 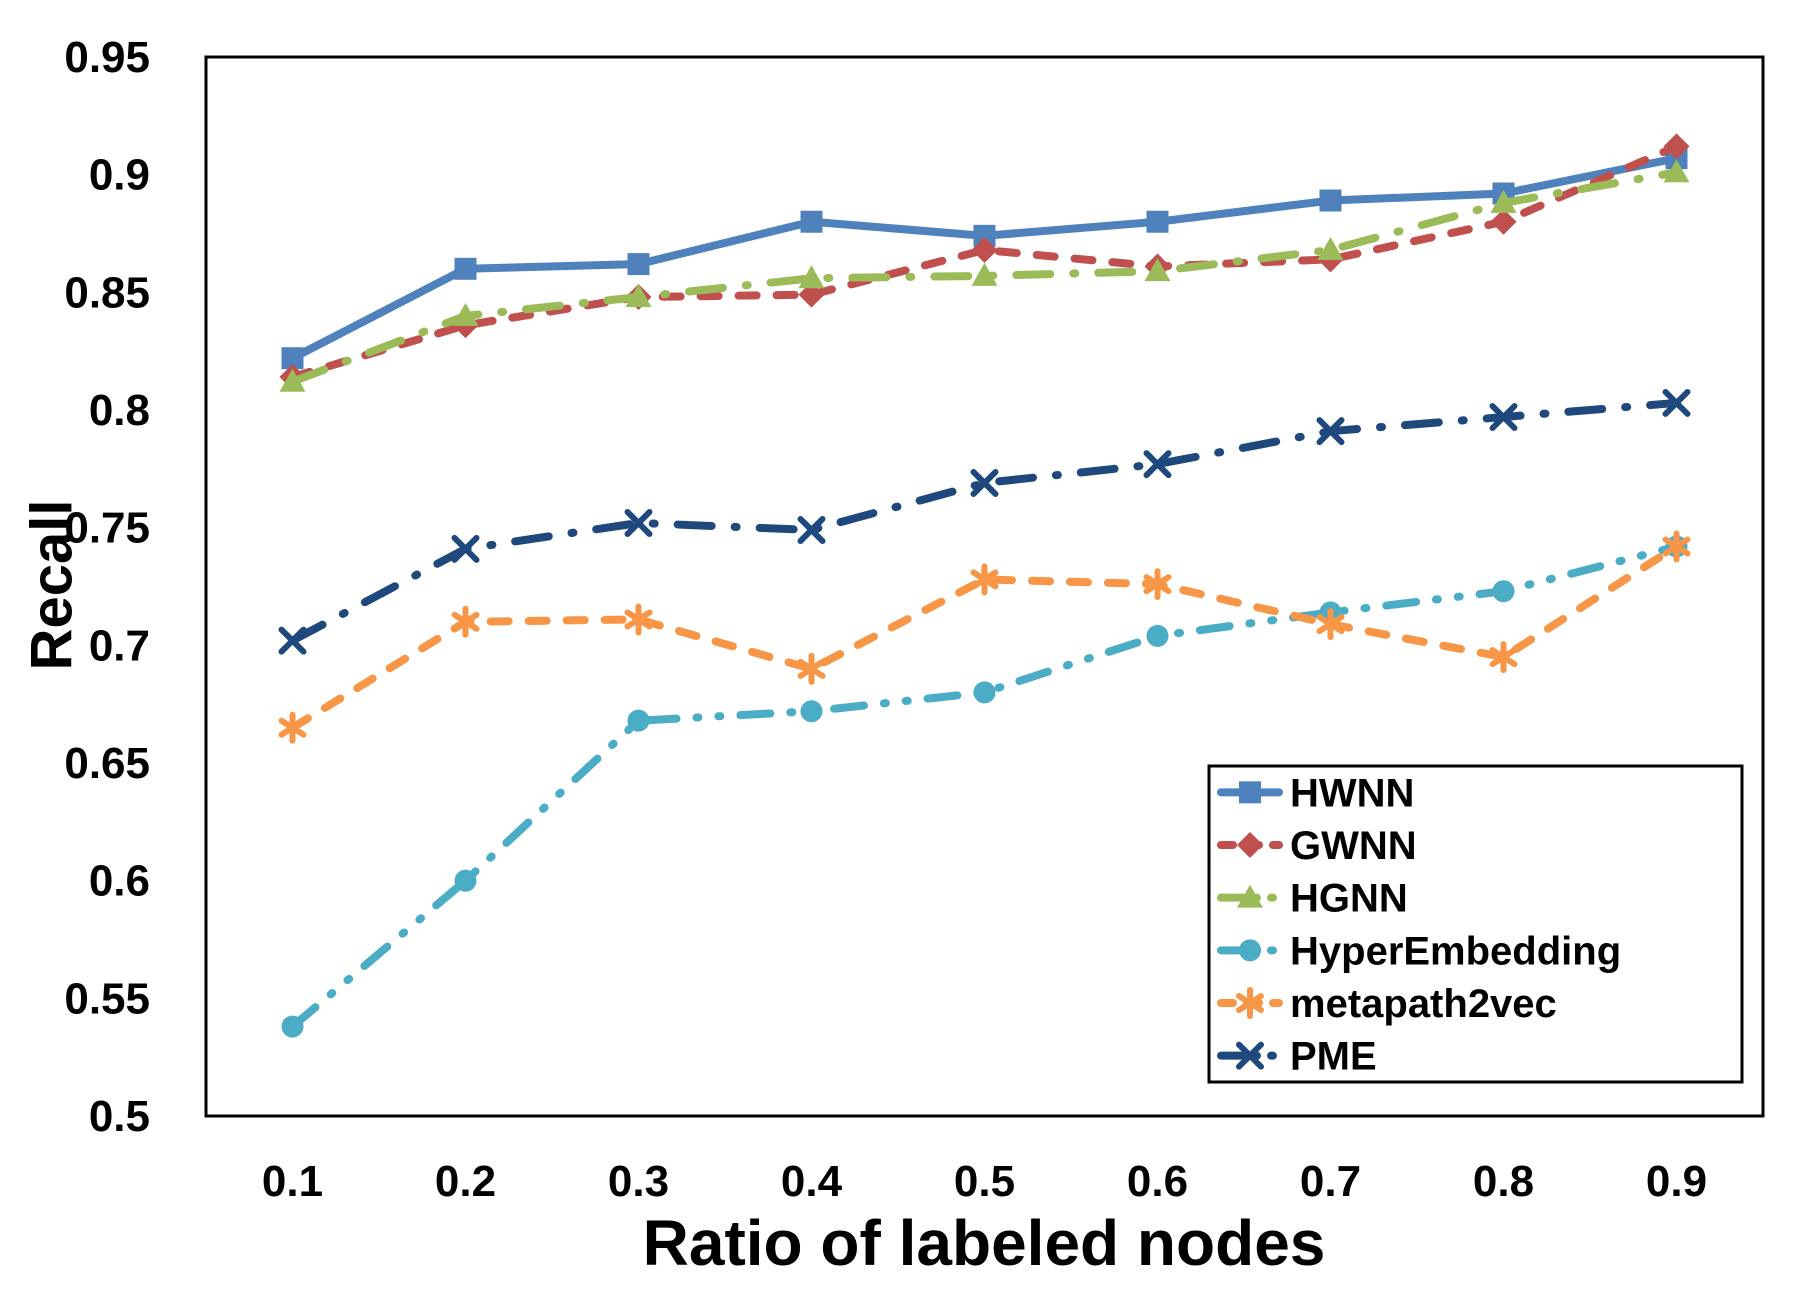 I want to click on y-tick-label: 0.8, so click(x=119, y=410).